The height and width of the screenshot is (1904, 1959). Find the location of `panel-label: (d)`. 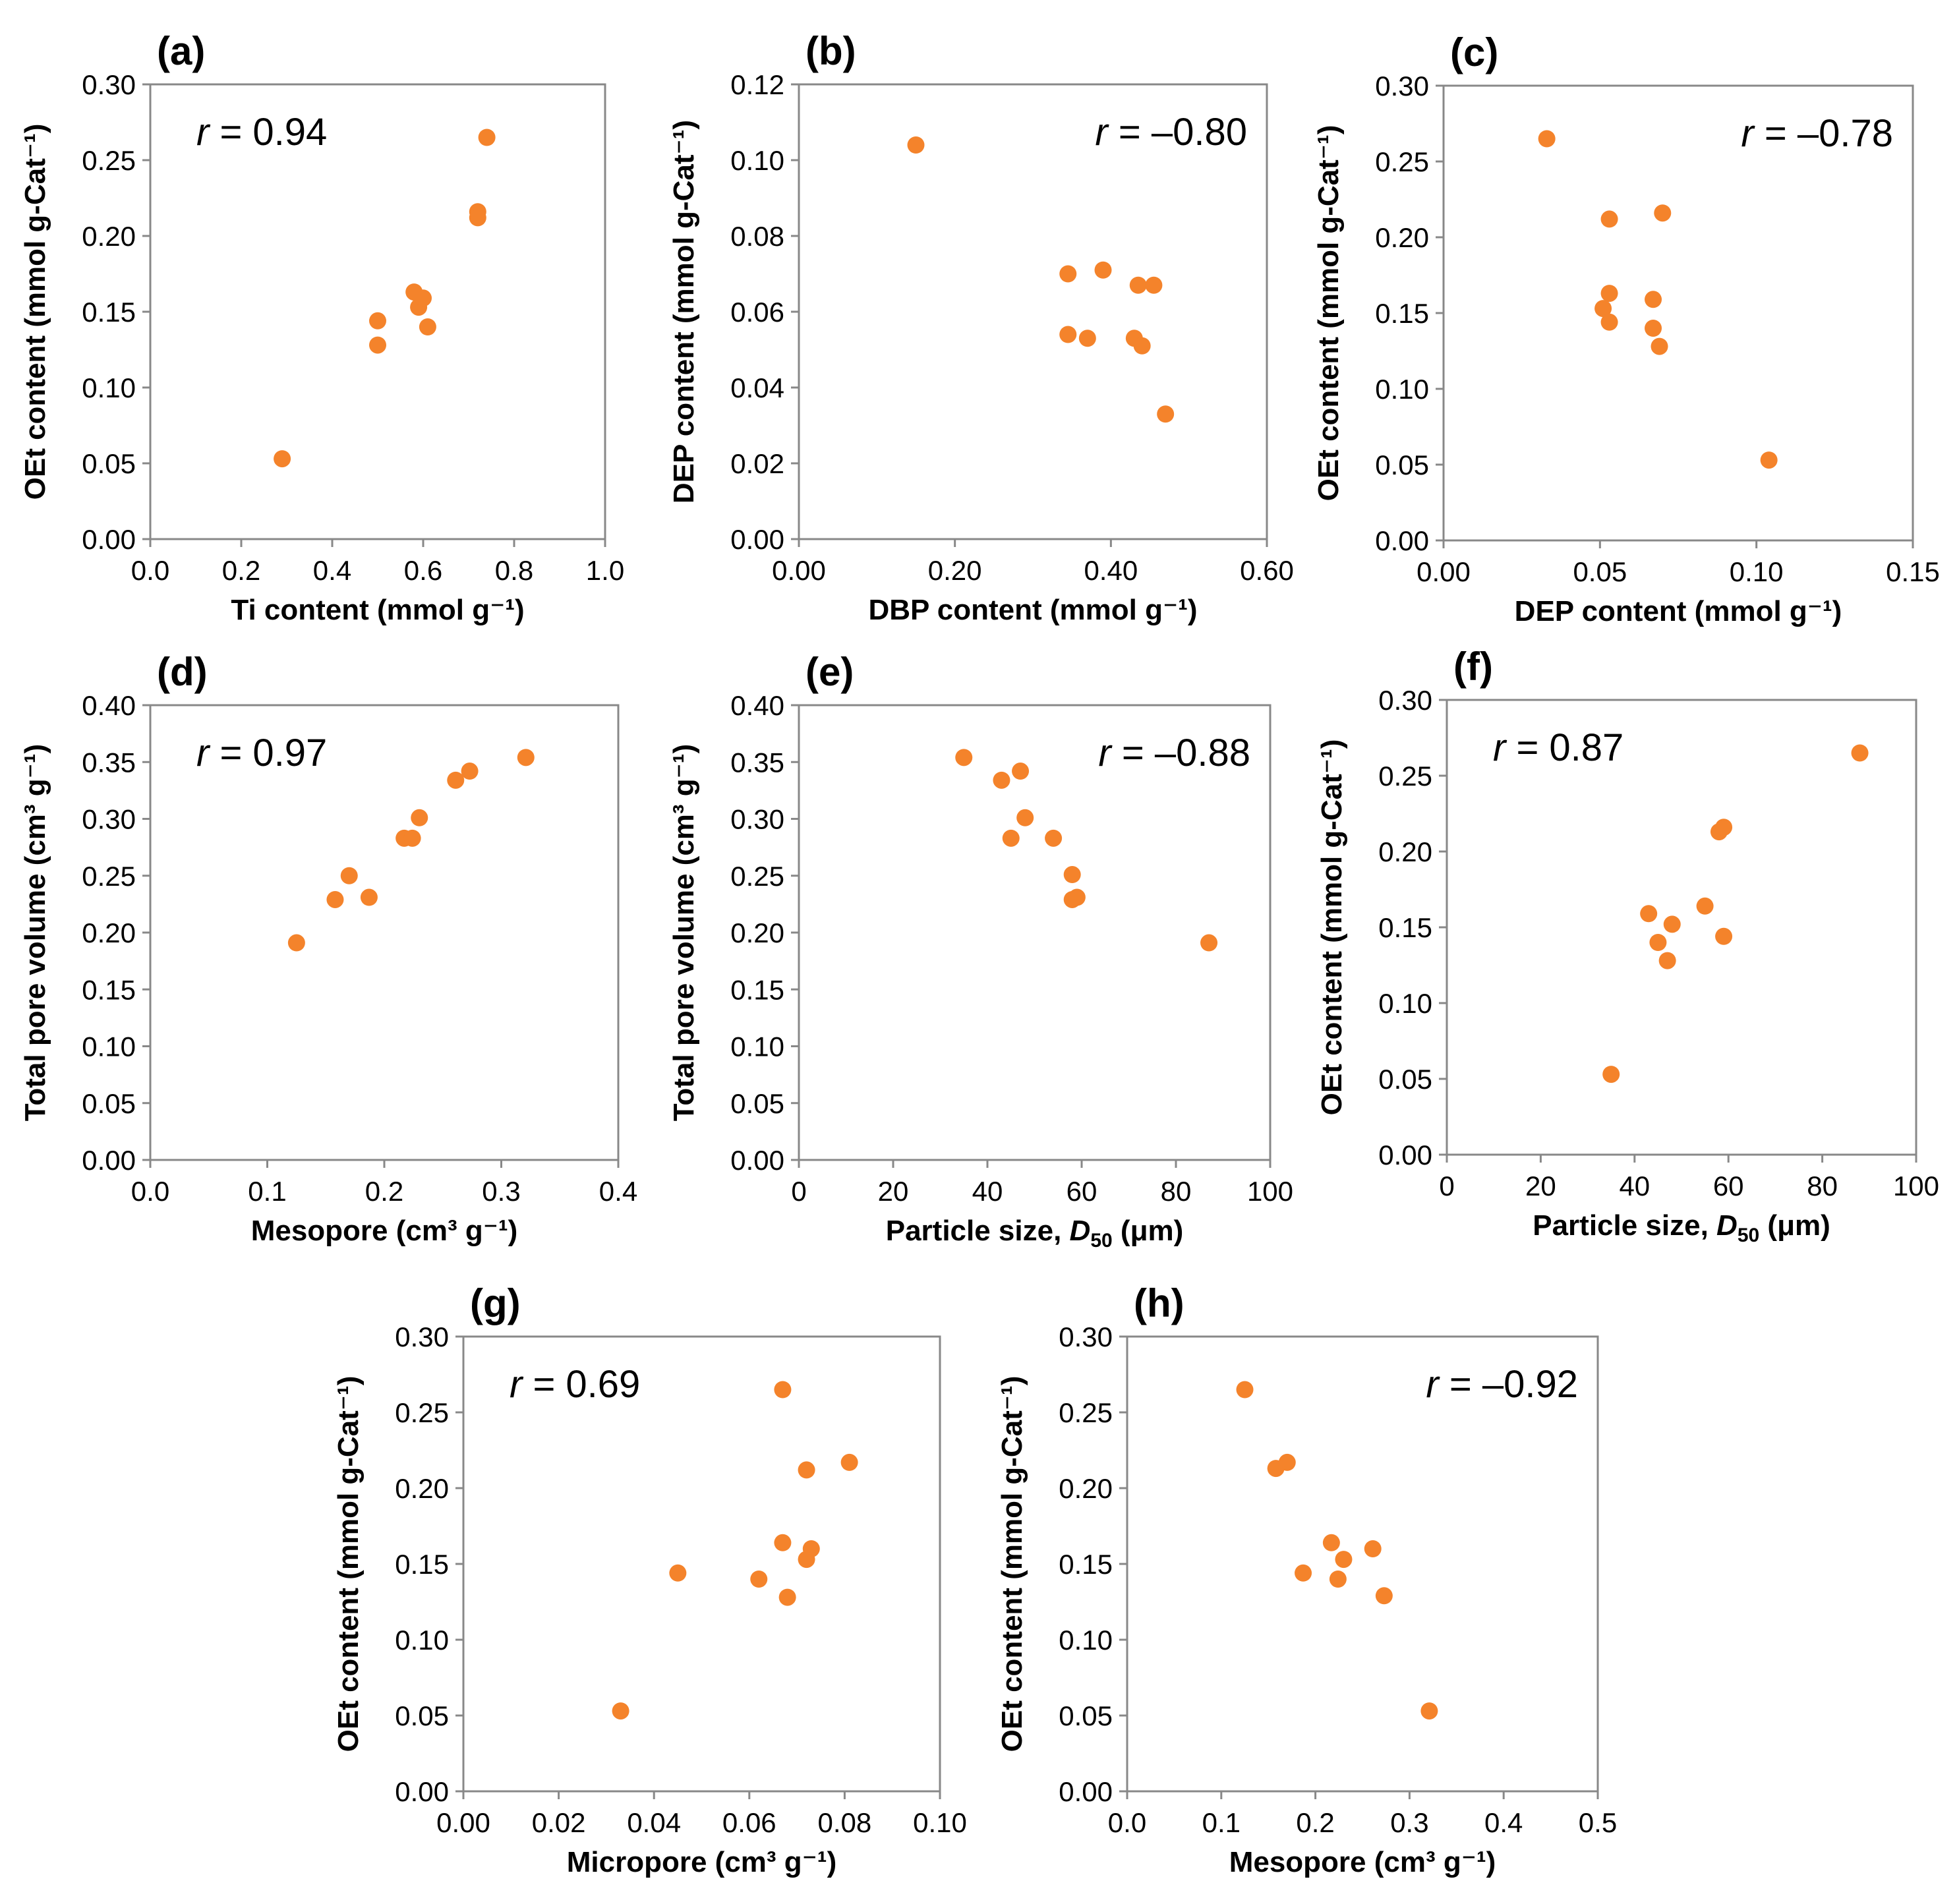

panel-label: (d) is located at coordinates (182, 672).